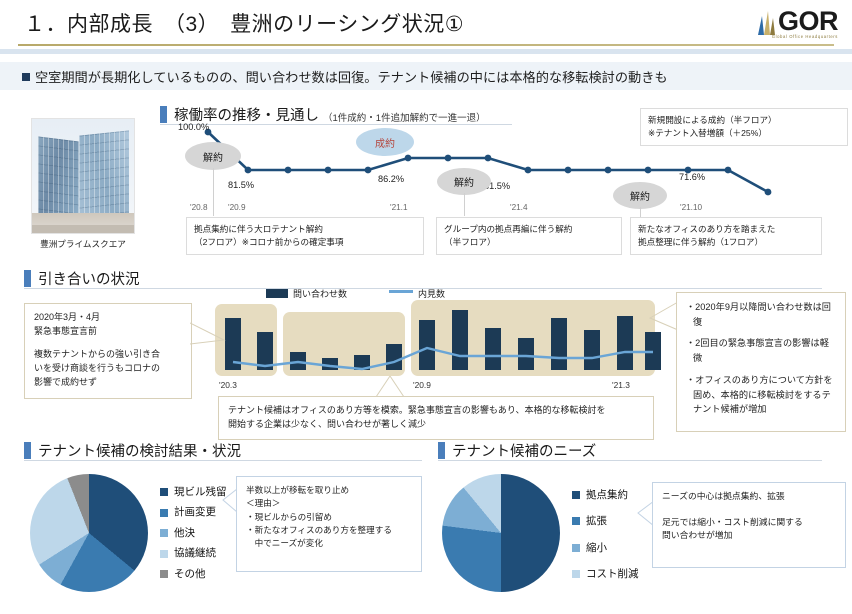 The image size is (852, 614). What do you see at coordinates (284, 543) in the screenshot?
I see `result-callout-line5: 中でニーズが変化` at bounding box center [284, 543].